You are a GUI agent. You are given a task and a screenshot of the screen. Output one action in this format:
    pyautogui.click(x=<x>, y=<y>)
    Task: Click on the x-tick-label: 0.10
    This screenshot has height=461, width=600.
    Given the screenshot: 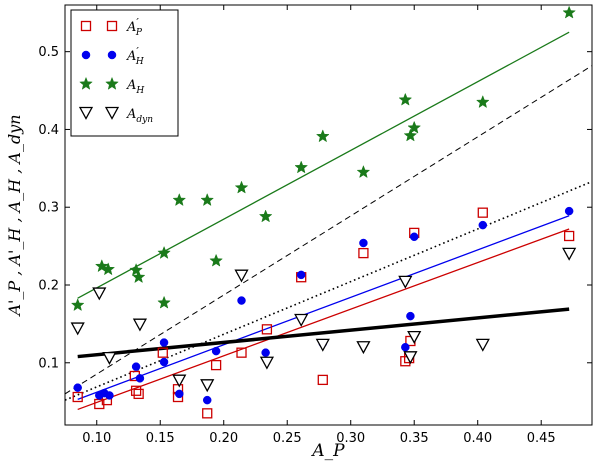 What is the action you would take?
    pyautogui.click(x=96, y=438)
    